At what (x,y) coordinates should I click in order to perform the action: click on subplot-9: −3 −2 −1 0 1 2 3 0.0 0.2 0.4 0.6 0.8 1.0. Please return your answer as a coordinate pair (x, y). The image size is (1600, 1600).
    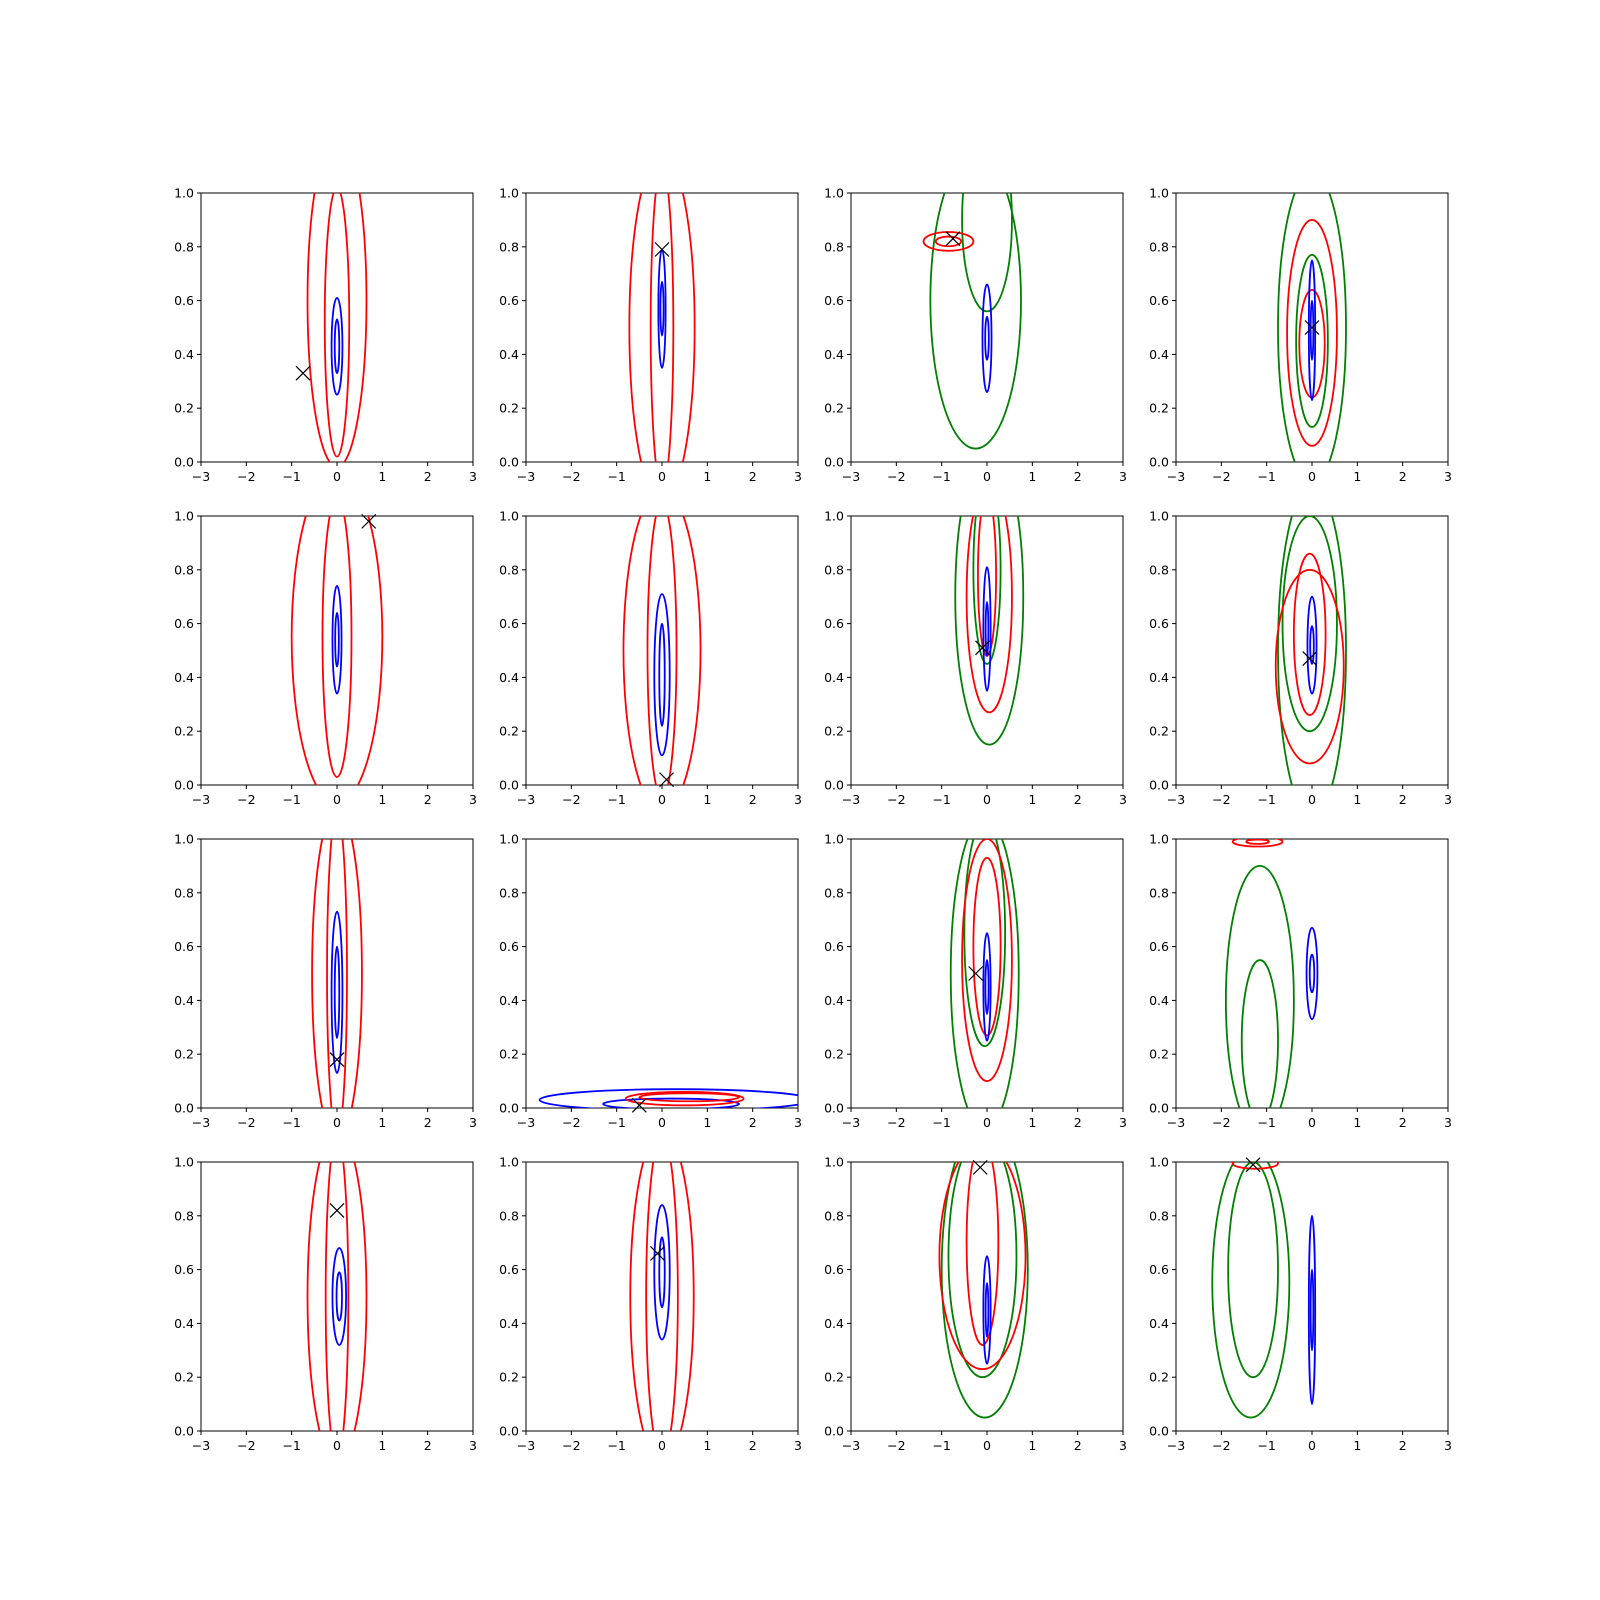
    Looking at the image, I should click on (325, 981).